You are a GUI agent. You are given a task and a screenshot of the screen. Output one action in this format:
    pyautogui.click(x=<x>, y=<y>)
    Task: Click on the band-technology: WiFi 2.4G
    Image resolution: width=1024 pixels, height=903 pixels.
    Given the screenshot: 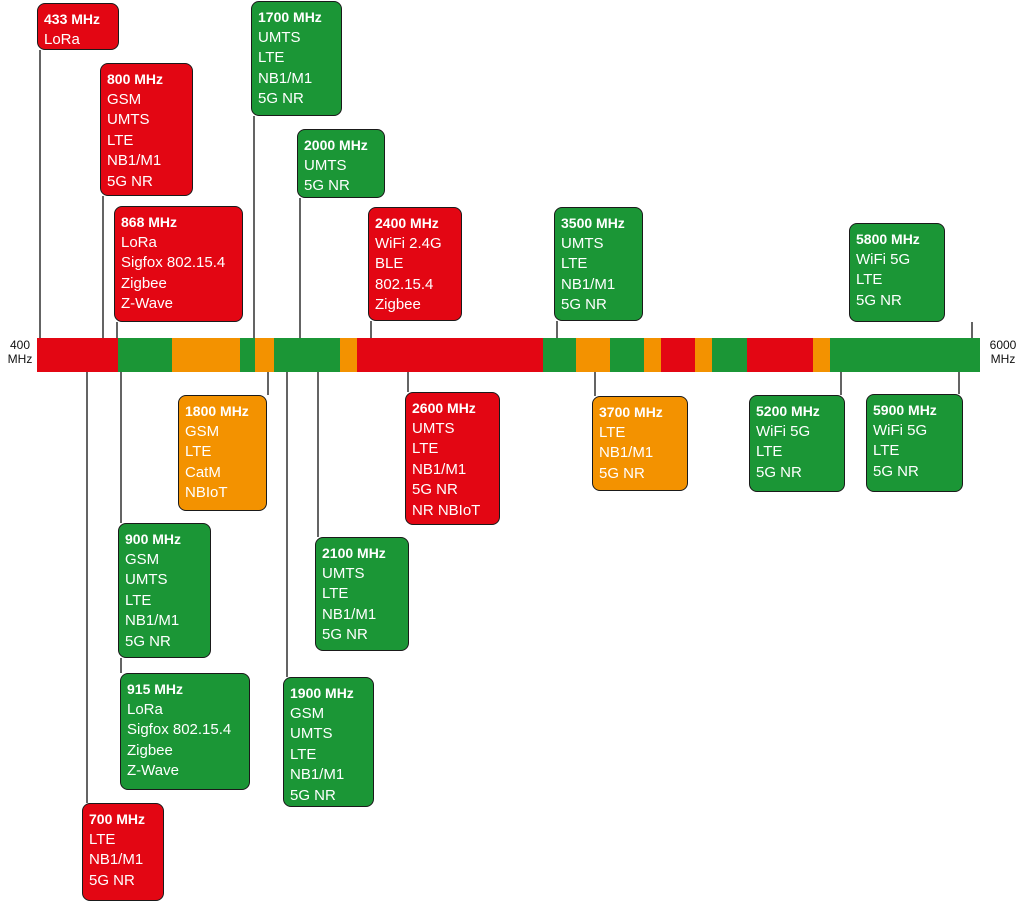 What is the action you would take?
    pyautogui.click(x=408, y=243)
    